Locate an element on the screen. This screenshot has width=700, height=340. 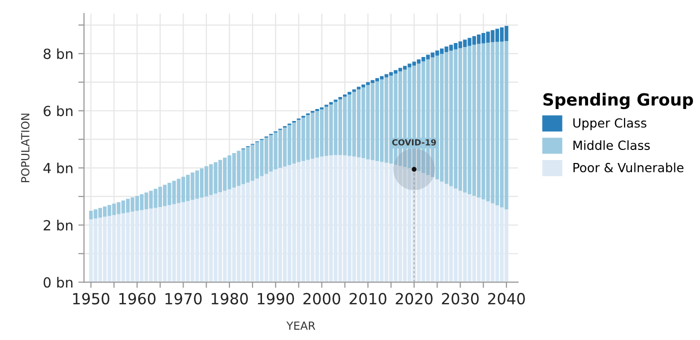
y-tick-label: 4 bn is located at coordinates (57, 168).